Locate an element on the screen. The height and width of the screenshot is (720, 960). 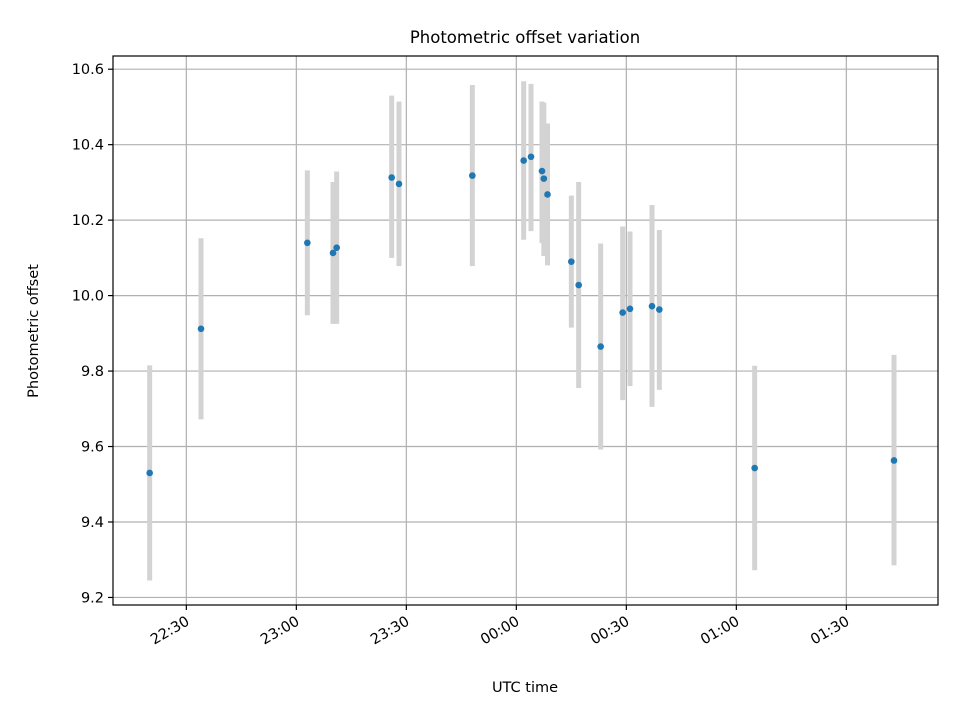
y-tick-label: 10.2 is located at coordinates (88, 221).